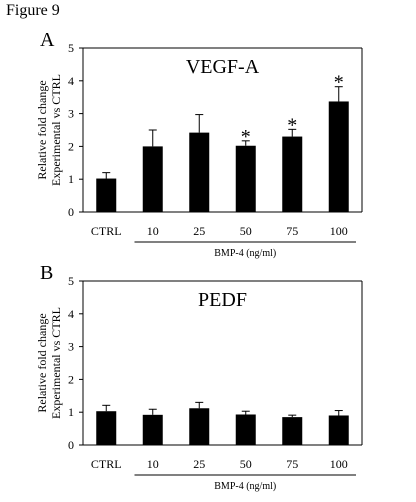 The image size is (416, 502). Describe the element at coordinates (33, 10) in the screenshot. I see `figure-title: Figure 9` at that location.